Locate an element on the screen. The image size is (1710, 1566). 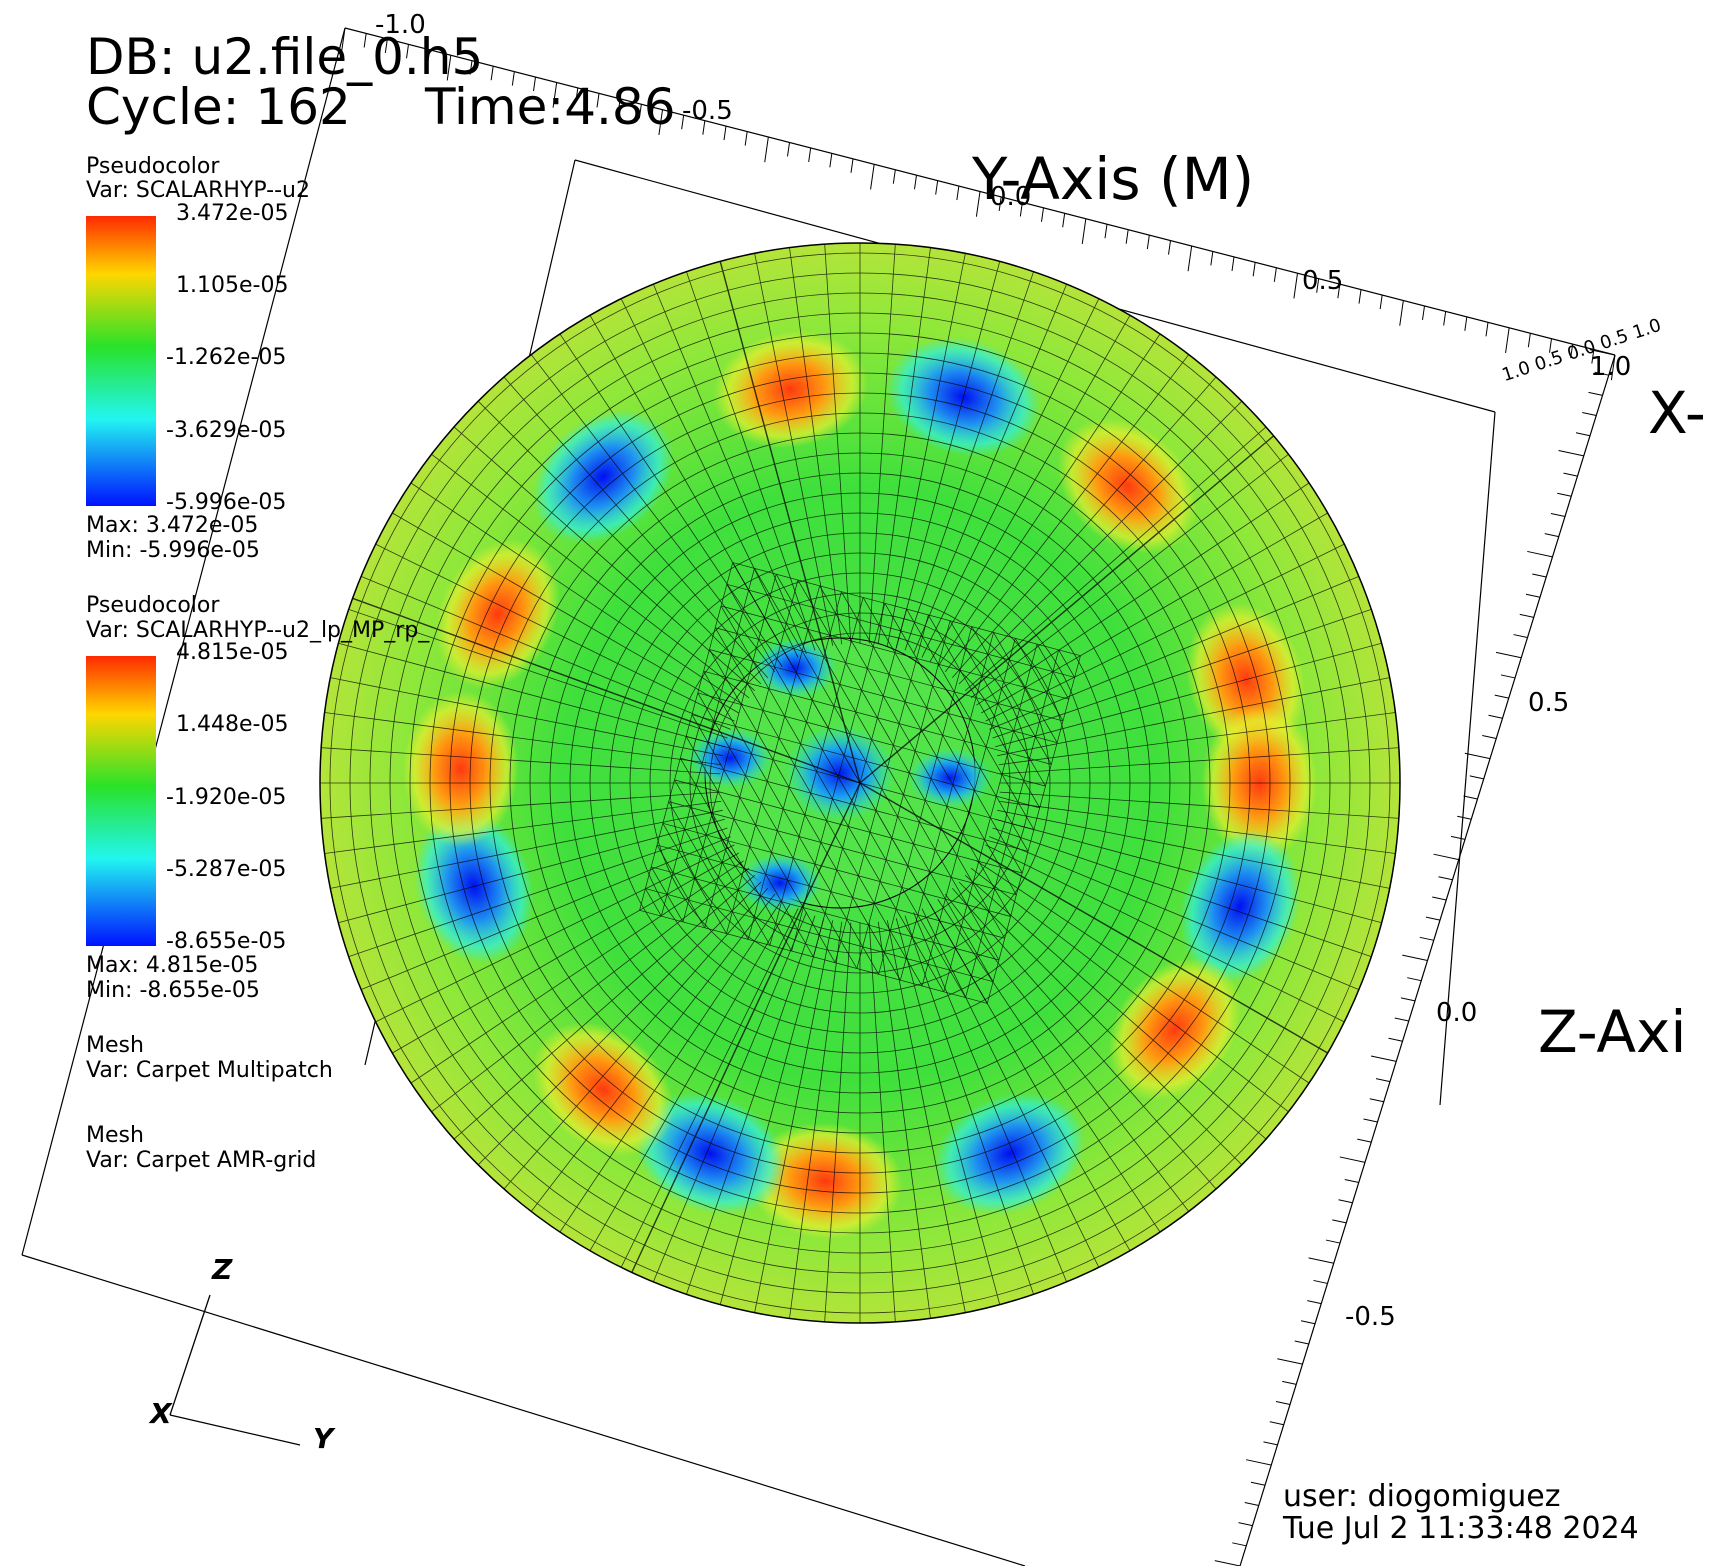
y-tick-label: 1.0 is located at coordinates (1611, 367).